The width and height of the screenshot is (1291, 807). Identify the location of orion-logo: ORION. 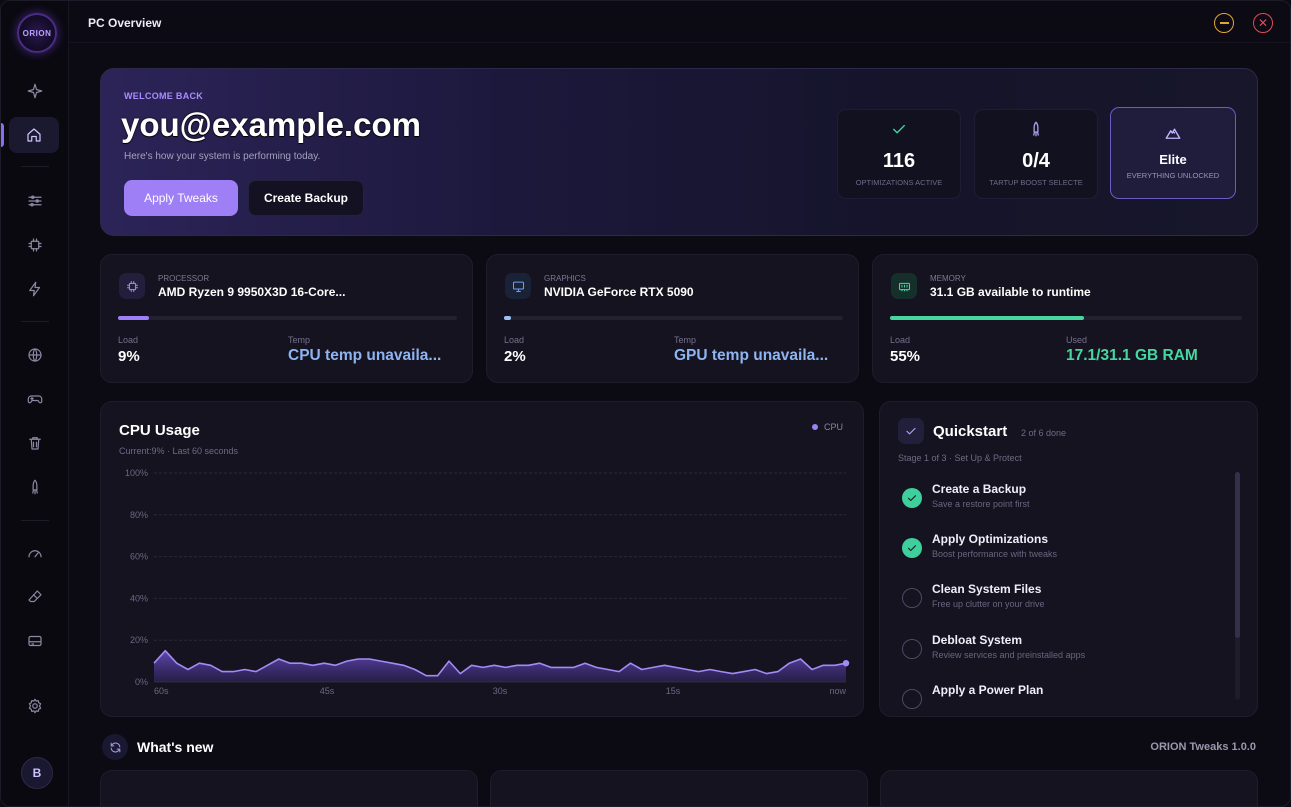
(37, 33).